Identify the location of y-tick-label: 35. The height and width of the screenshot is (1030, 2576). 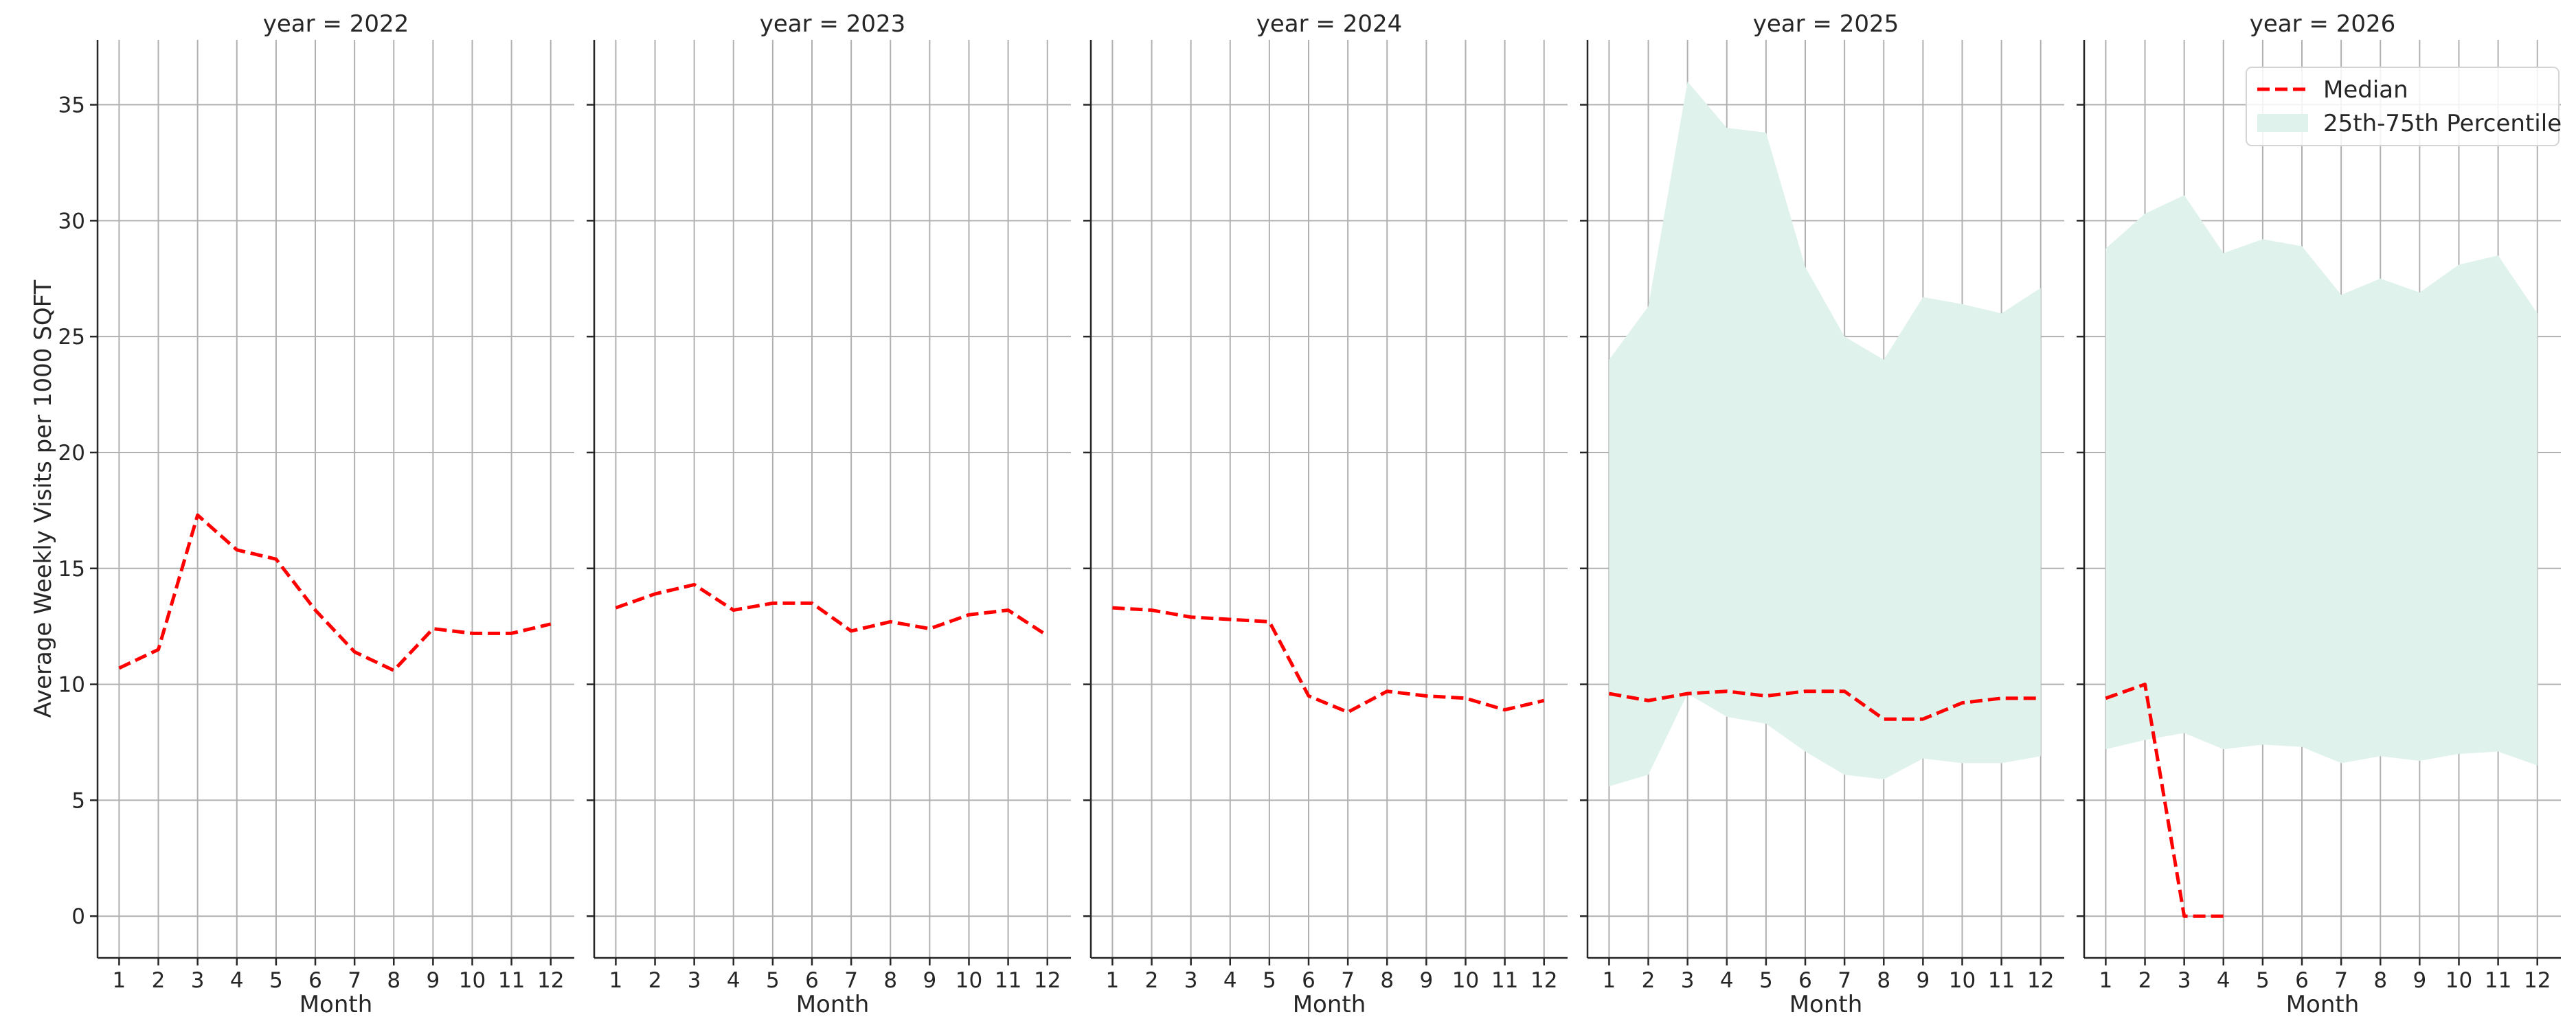
(71, 105).